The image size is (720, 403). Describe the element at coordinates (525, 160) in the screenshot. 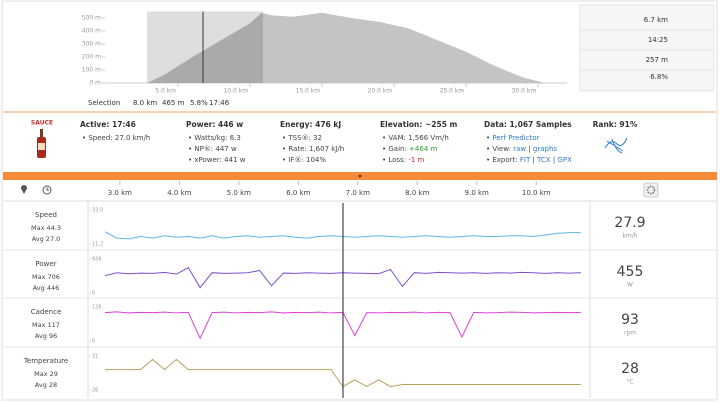

I see `link: FIT` at that location.